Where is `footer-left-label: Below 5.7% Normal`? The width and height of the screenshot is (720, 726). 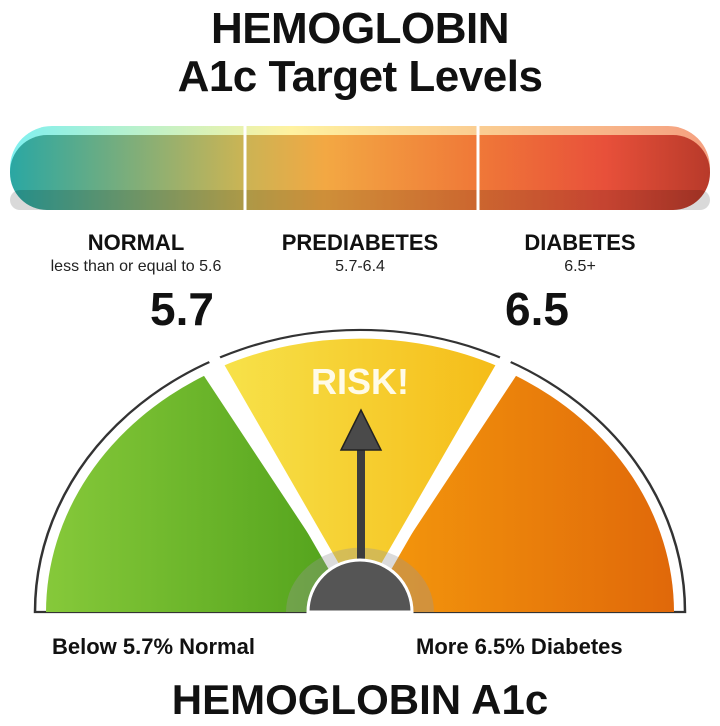 footer-left-label: Below 5.7% Normal is located at coordinates (153, 646).